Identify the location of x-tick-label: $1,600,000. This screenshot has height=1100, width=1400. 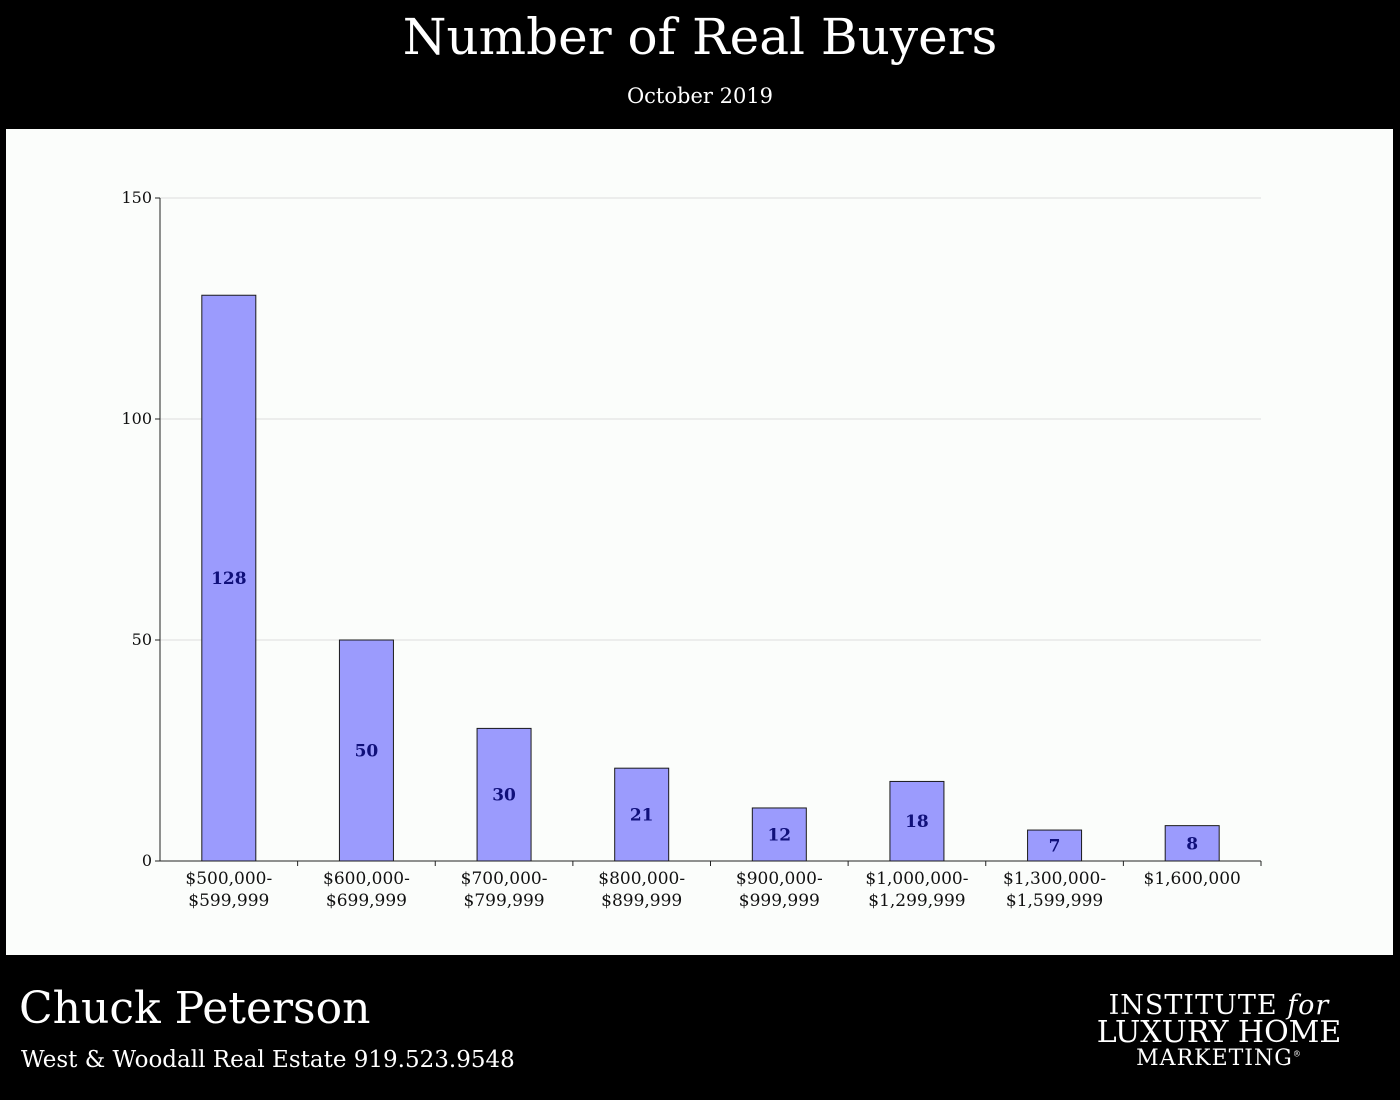
(1192, 879).